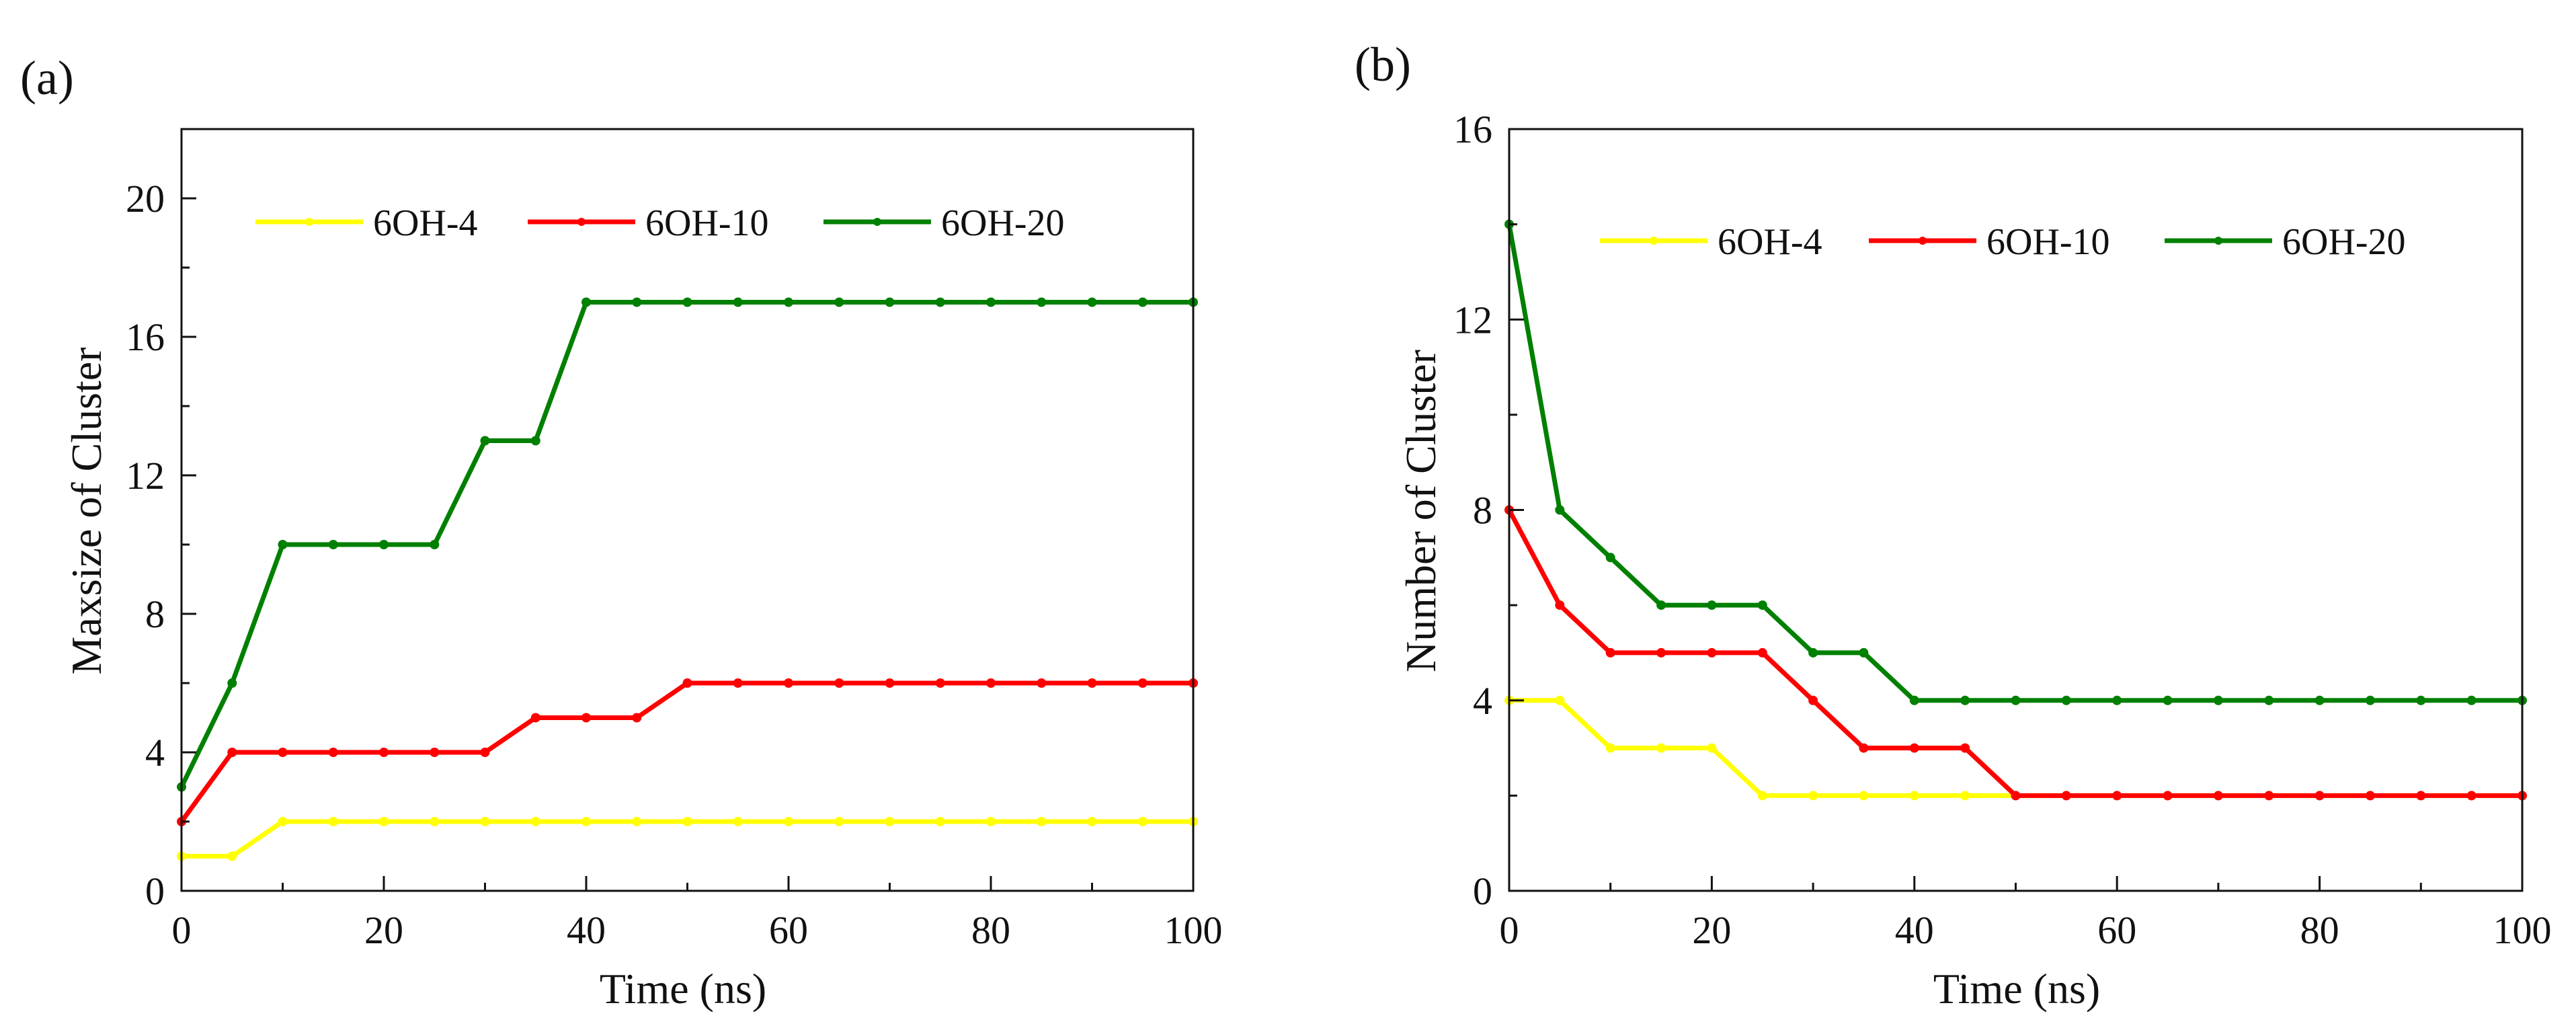 The image size is (2576, 1030). I want to click on panel-b-legend-label-6oh-10: 6OH-10, so click(2048, 242).